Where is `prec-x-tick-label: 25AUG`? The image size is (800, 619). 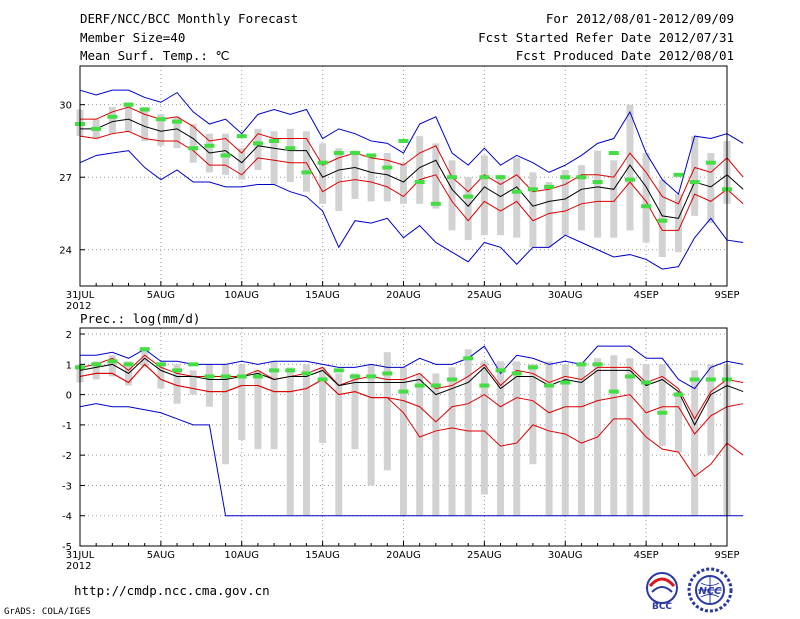 prec-x-tick-label: 25AUG is located at coordinates (484, 555).